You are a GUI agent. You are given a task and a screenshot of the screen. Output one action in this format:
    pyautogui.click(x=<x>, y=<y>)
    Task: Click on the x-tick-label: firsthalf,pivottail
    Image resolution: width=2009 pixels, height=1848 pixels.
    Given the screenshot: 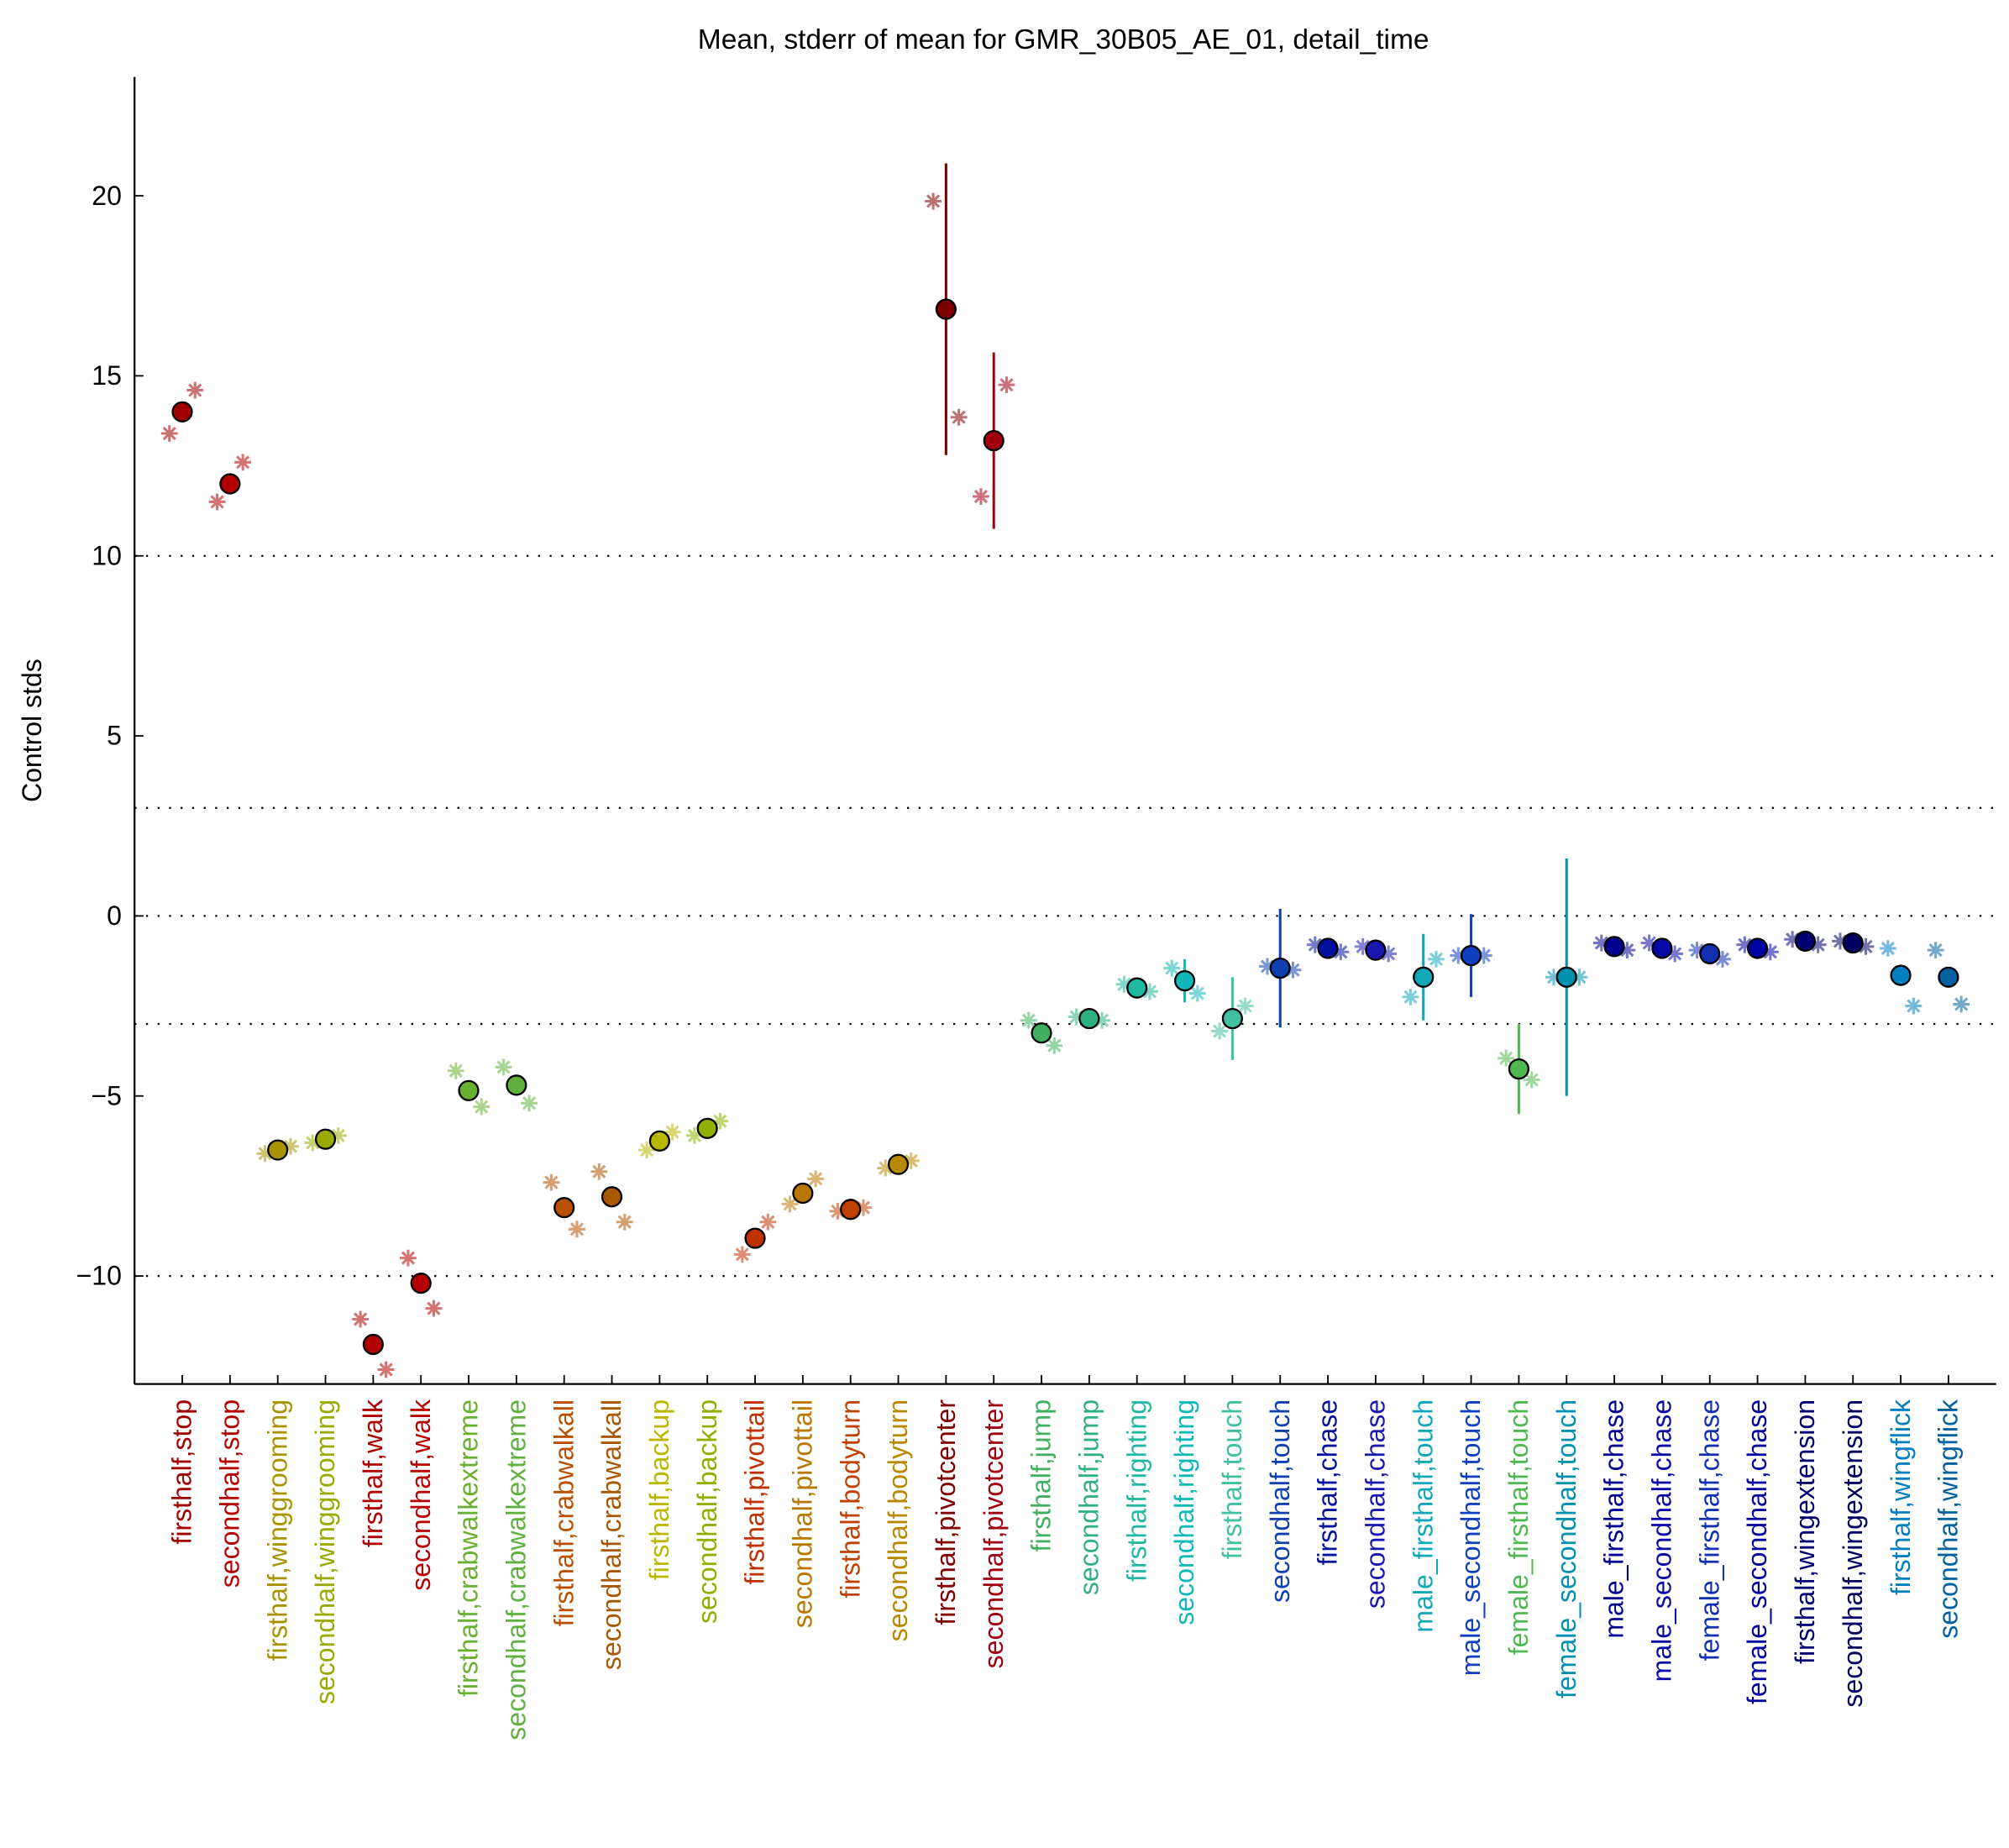 What is the action you would take?
    pyautogui.click(x=755, y=1492)
    